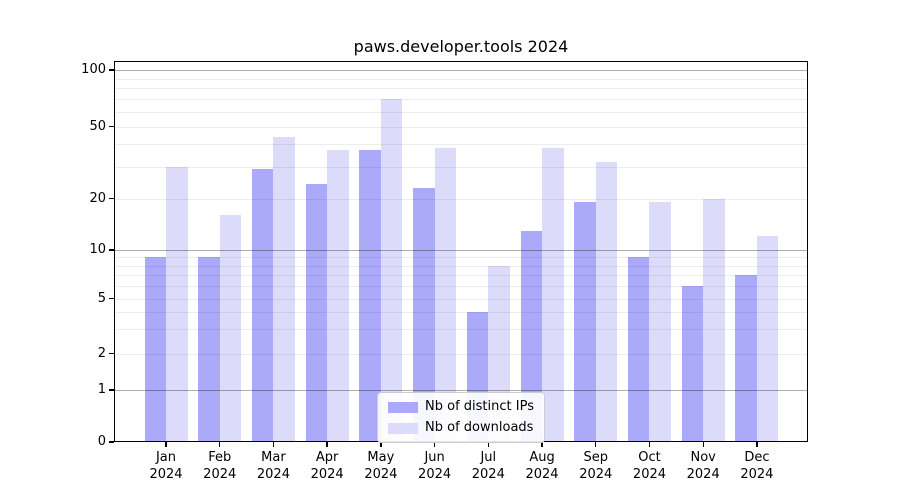  What do you see at coordinates (93, 69) in the screenshot?
I see `y-tick-label-100: 100` at bounding box center [93, 69].